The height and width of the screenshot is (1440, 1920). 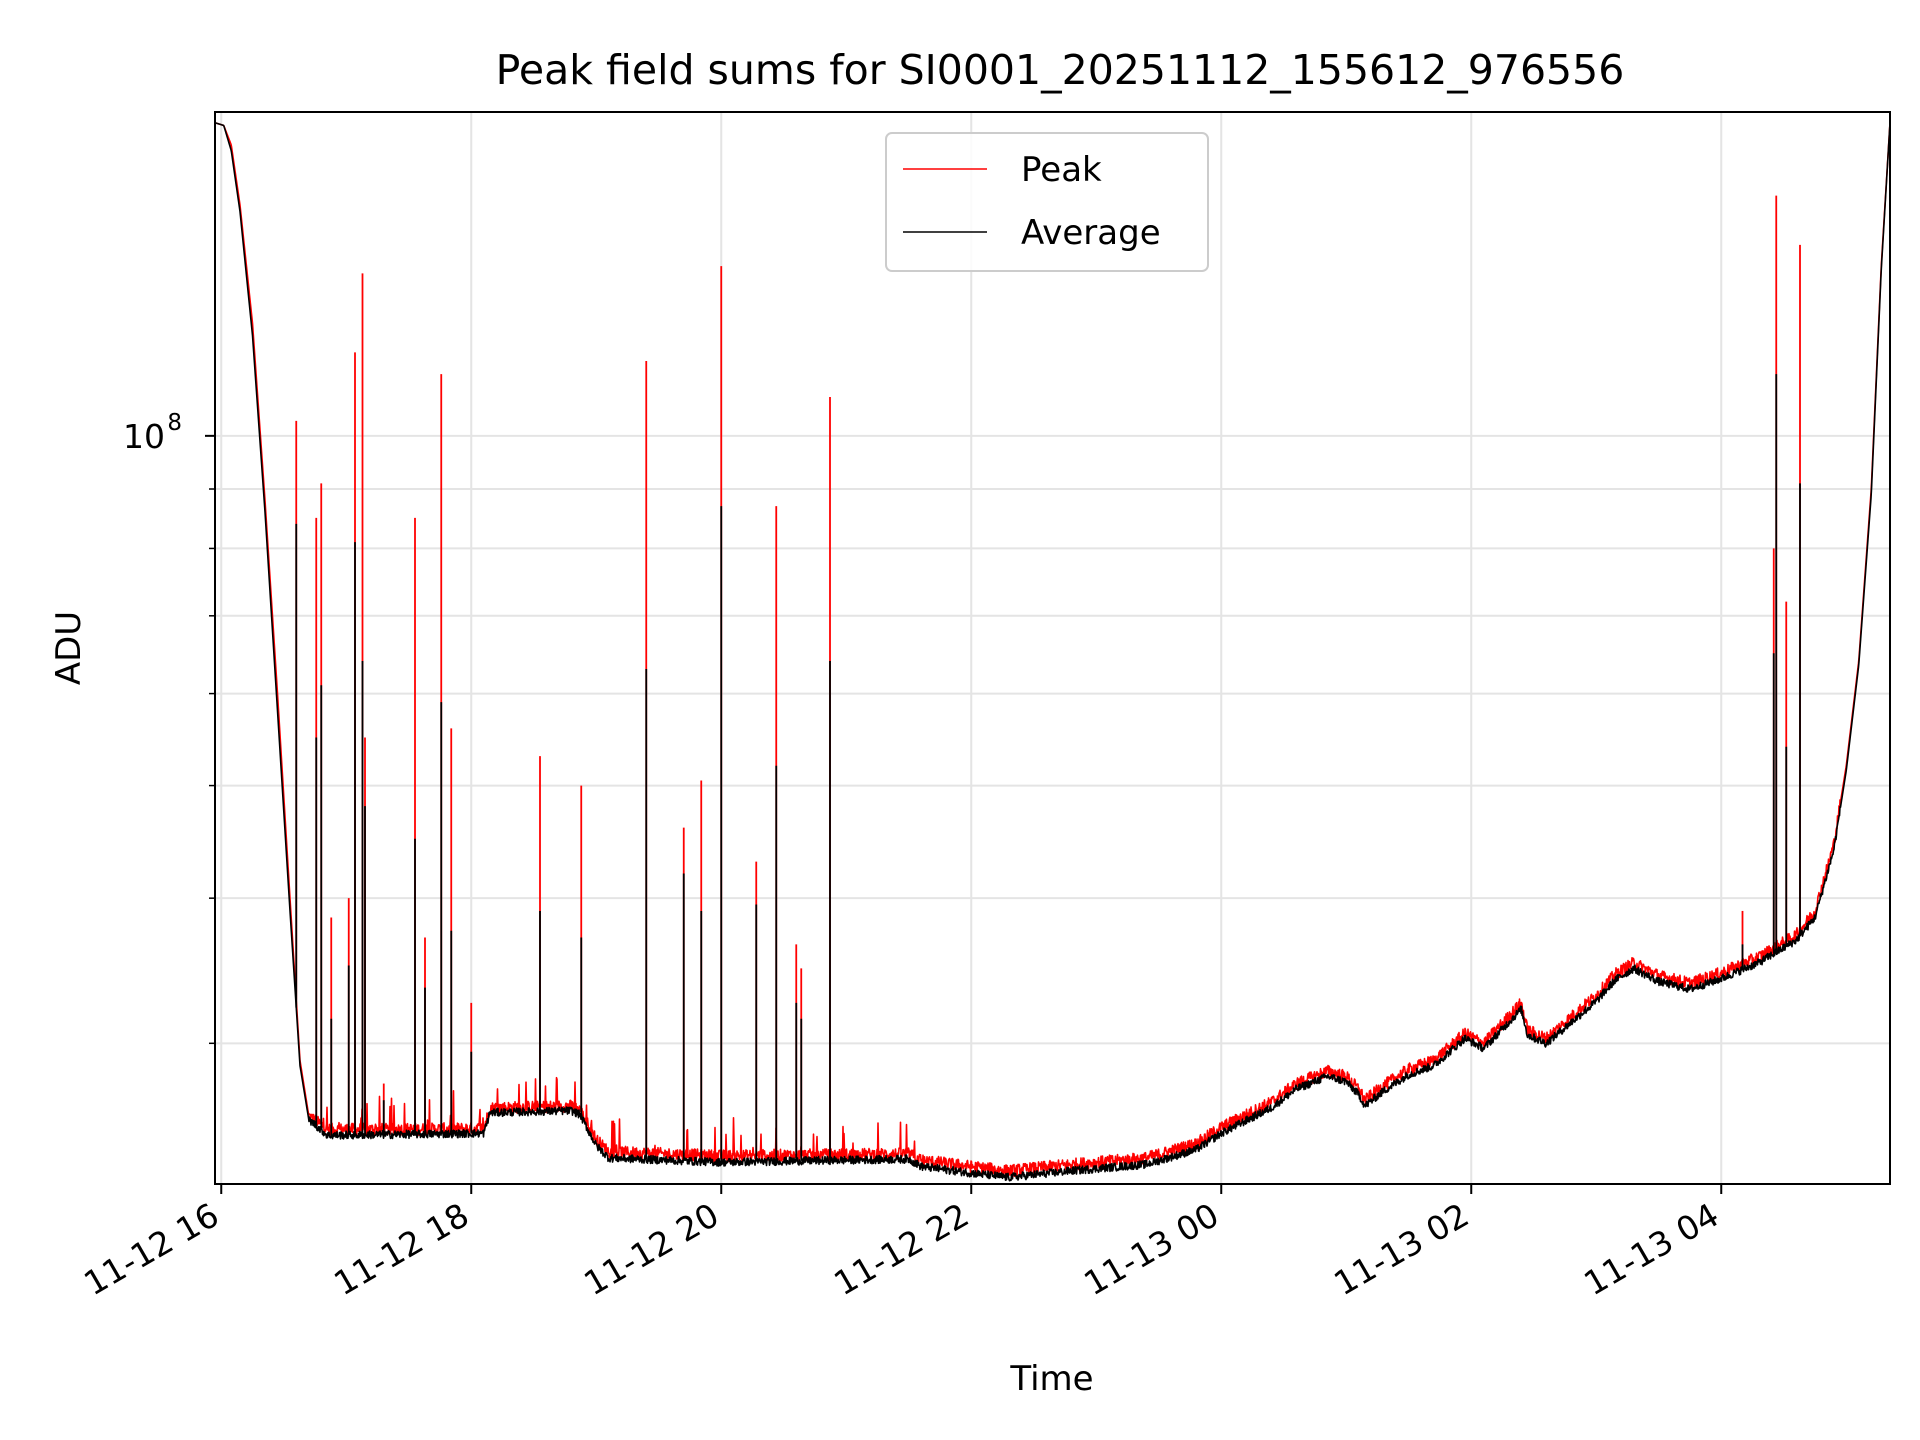 I want to click on y-axis-label: ADU, so click(x=69, y=648).